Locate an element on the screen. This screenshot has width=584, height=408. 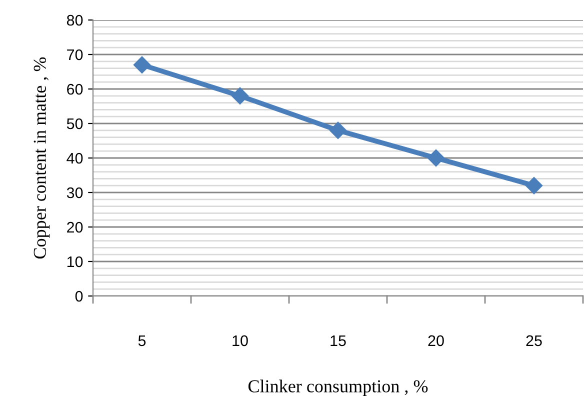
y-tick-label: 50 is located at coordinates (74, 124).